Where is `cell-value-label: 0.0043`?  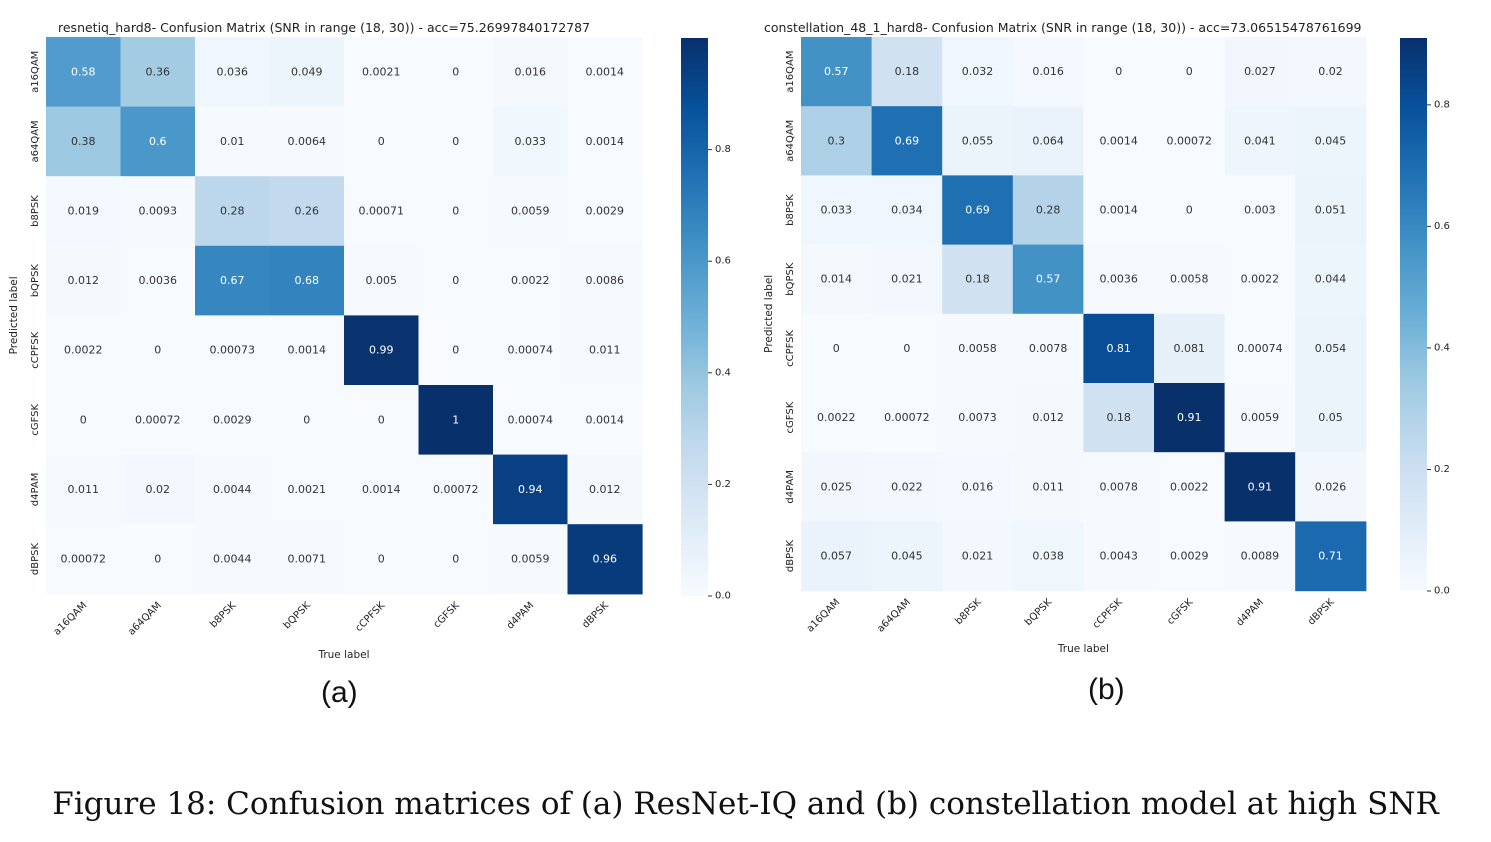
cell-value-label: 0.0043 is located at coordinates (1118, 556).